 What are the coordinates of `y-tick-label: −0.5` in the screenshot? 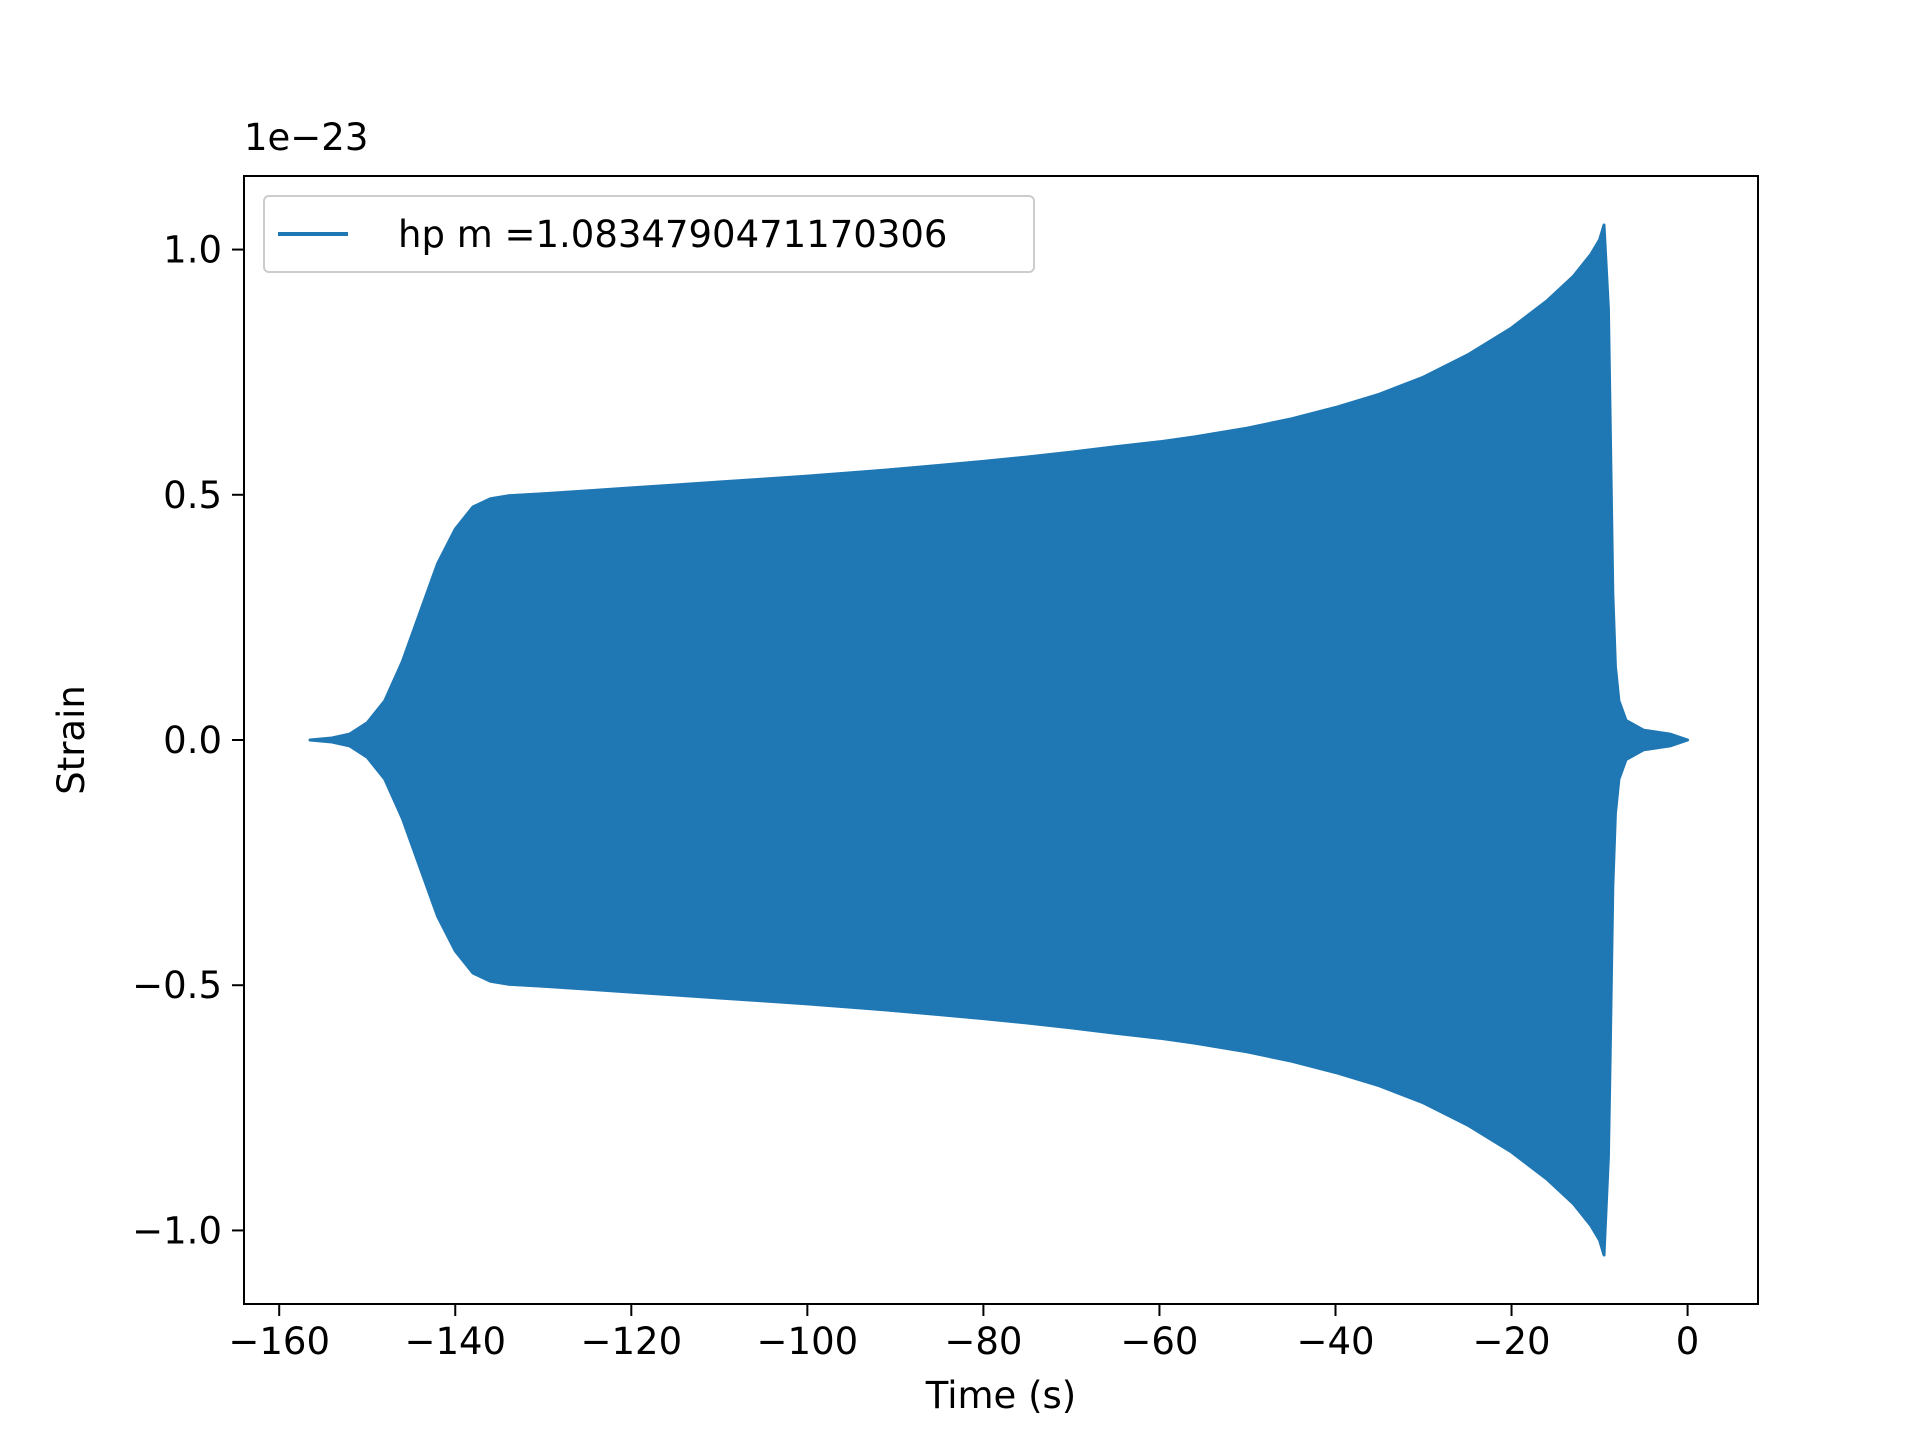 It's located at (177, 985).